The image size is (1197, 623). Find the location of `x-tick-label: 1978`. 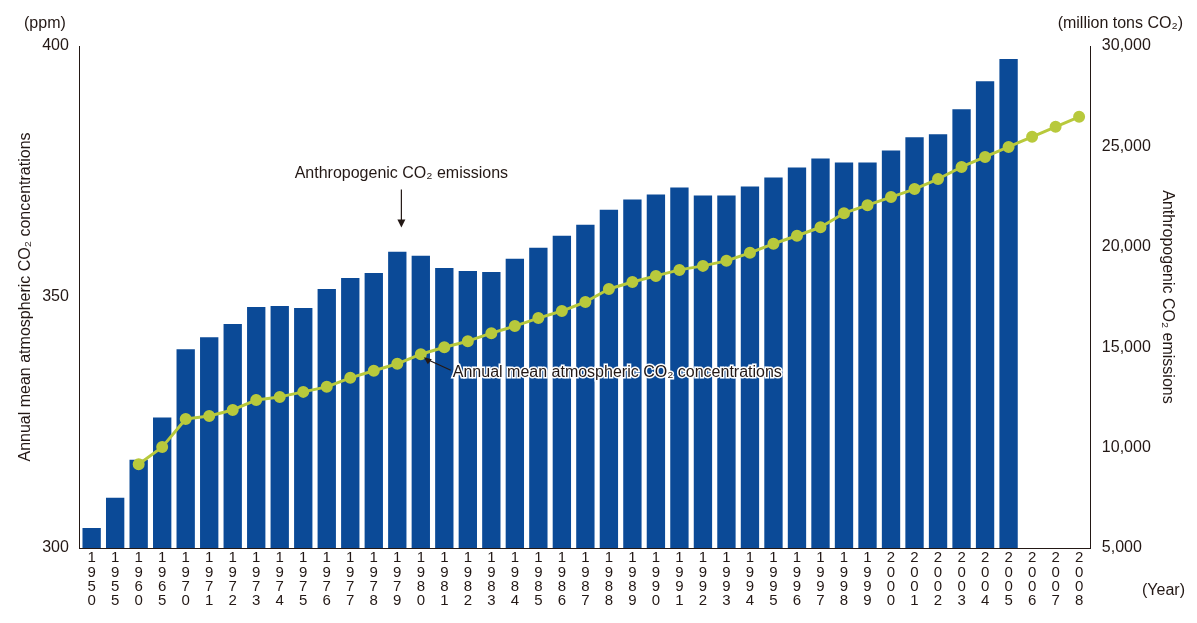

x-tick-label: 1978 is located at coordinates (373, 578).